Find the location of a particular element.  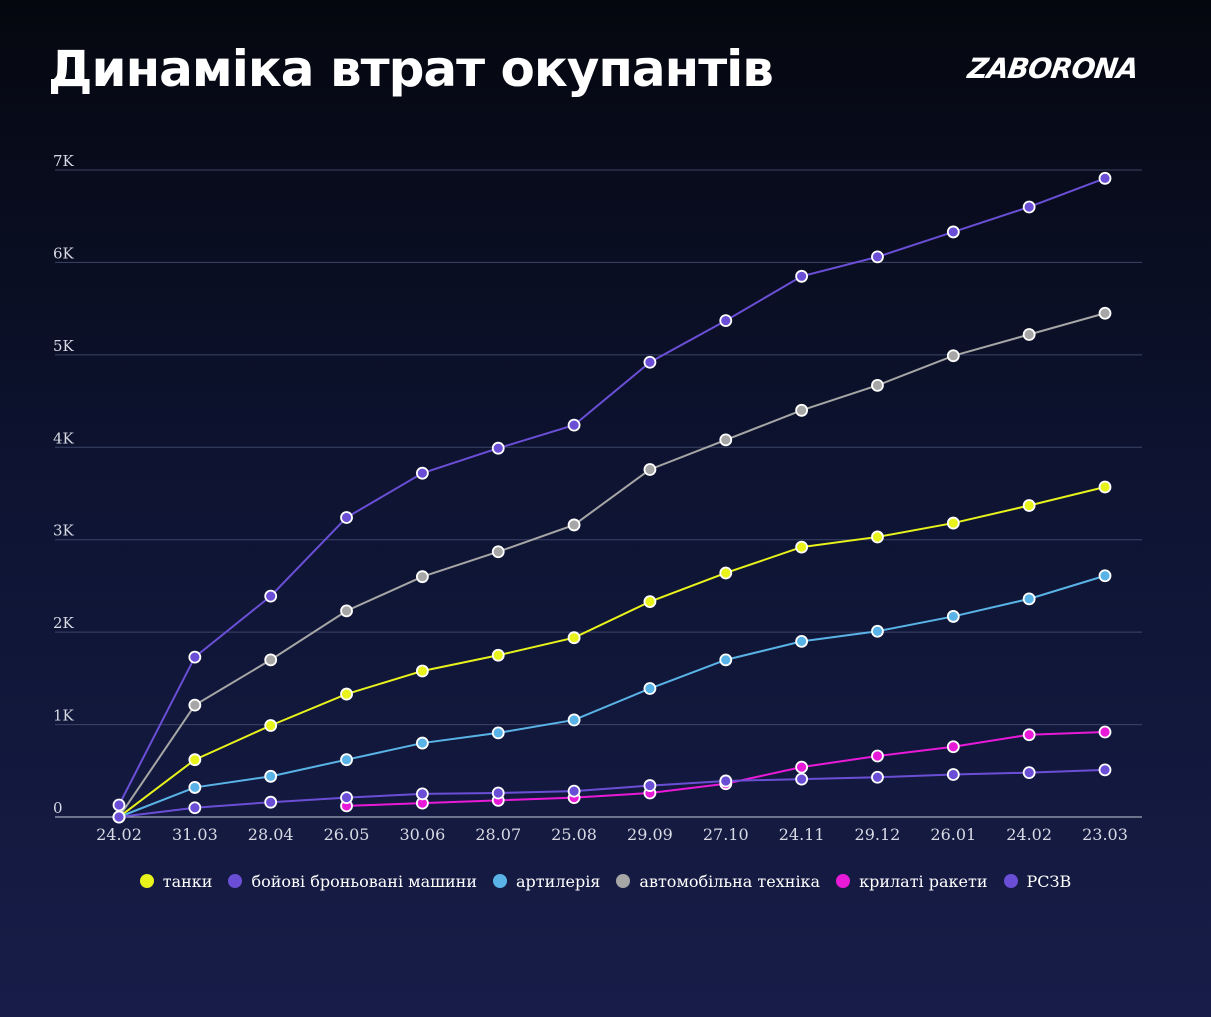

y-tick-label: 2K is located at coordinates (64, 623).